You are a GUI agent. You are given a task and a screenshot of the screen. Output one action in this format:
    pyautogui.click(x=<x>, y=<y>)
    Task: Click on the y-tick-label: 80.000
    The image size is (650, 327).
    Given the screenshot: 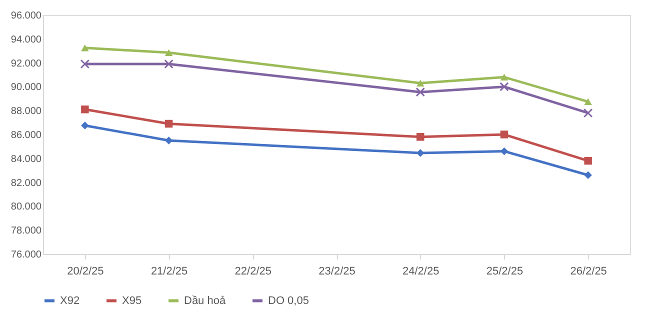 What is the action you would take?
    pyautogui.click(x=26, y=207)
    